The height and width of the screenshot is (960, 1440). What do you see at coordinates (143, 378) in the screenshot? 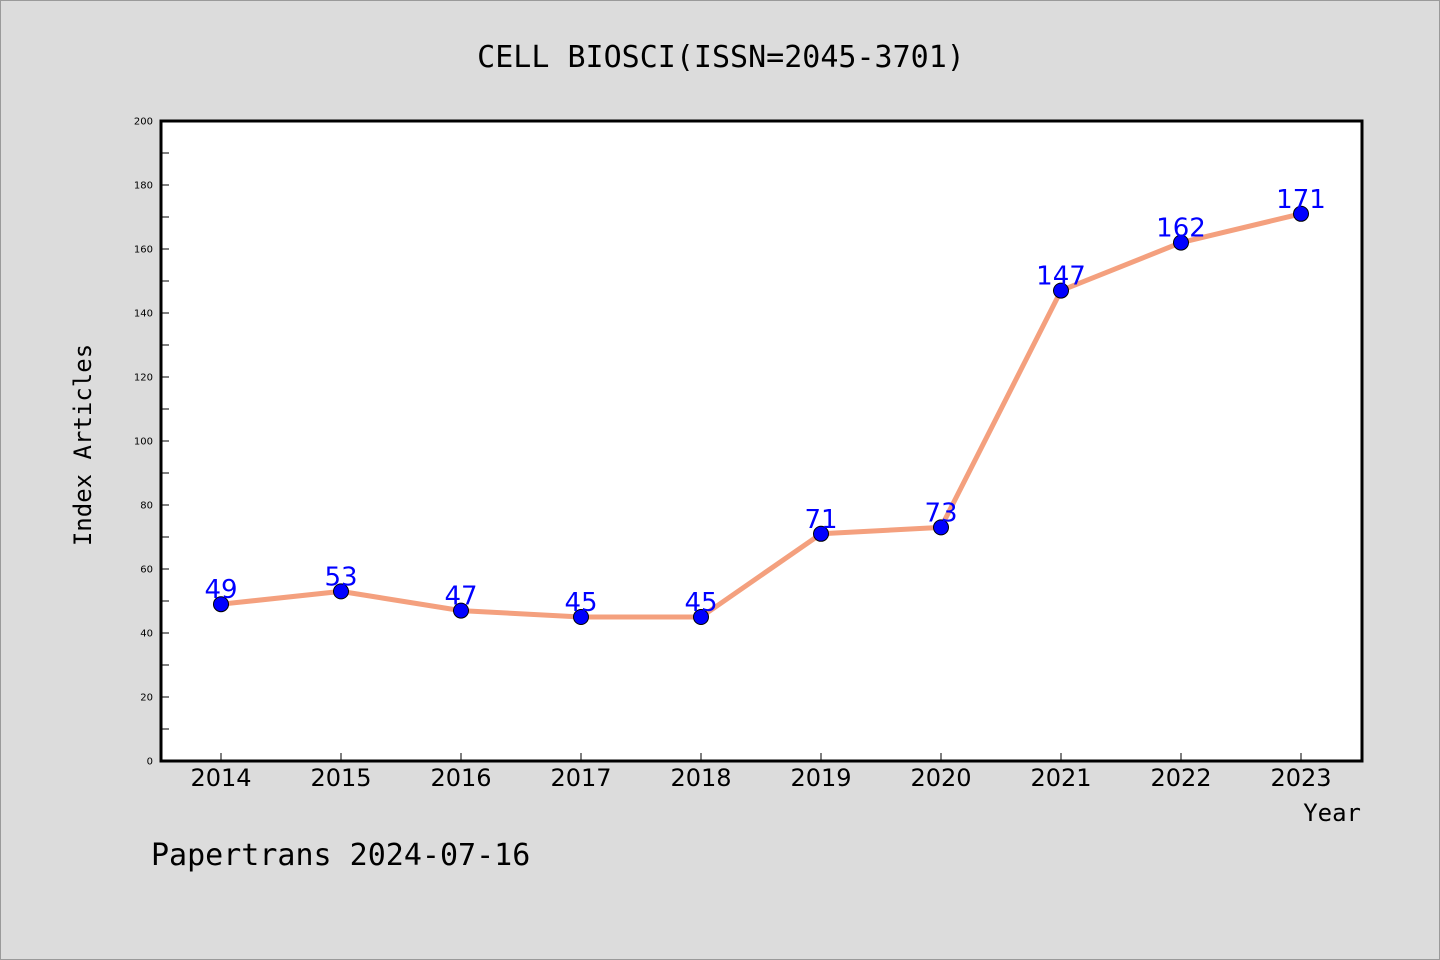
I see `y-tick-label: 120` at bounding box center [143, 378].